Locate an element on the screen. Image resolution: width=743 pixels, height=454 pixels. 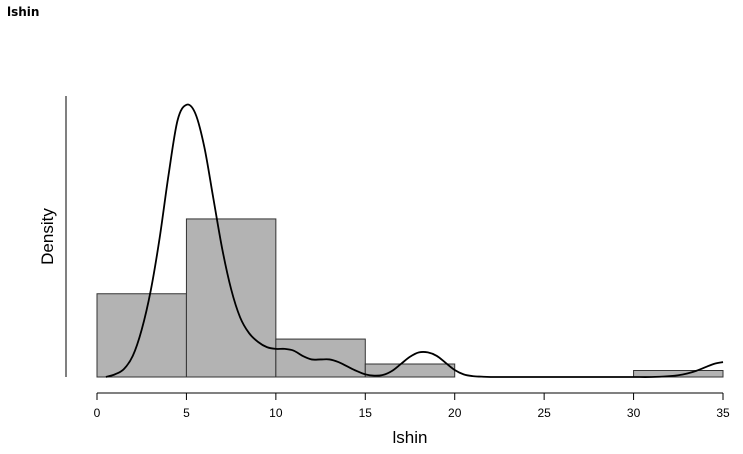
x-tick-label-20: 20 is located at coordinates (455, 413).